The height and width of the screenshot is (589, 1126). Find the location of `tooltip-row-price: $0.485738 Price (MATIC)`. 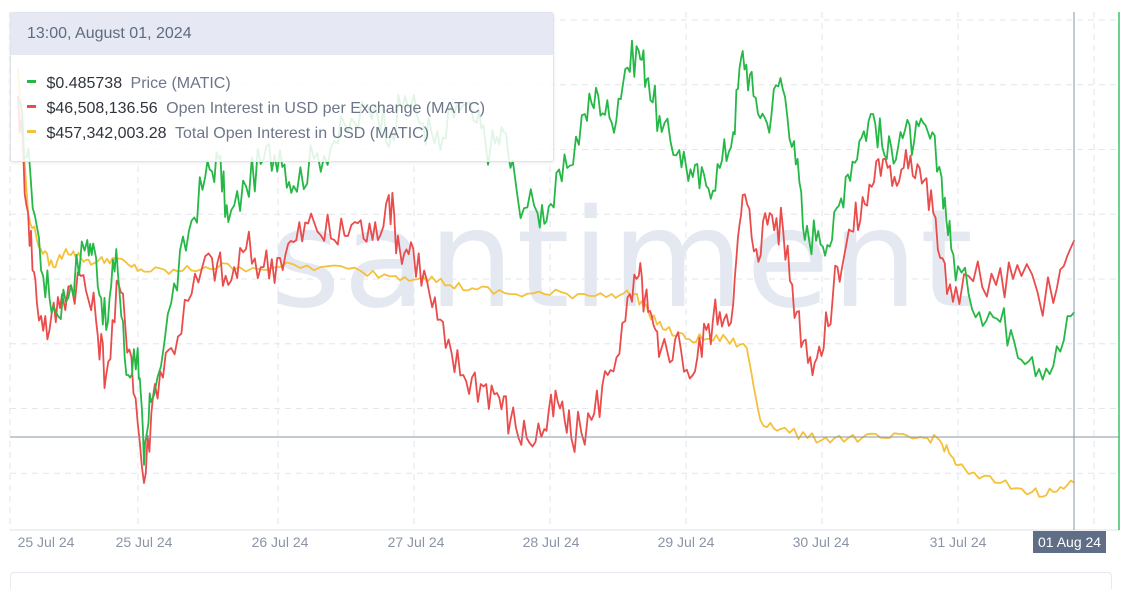

tooltip-row-price: $0.485738 Price (MATIC) is located at coordinates (282, 83).